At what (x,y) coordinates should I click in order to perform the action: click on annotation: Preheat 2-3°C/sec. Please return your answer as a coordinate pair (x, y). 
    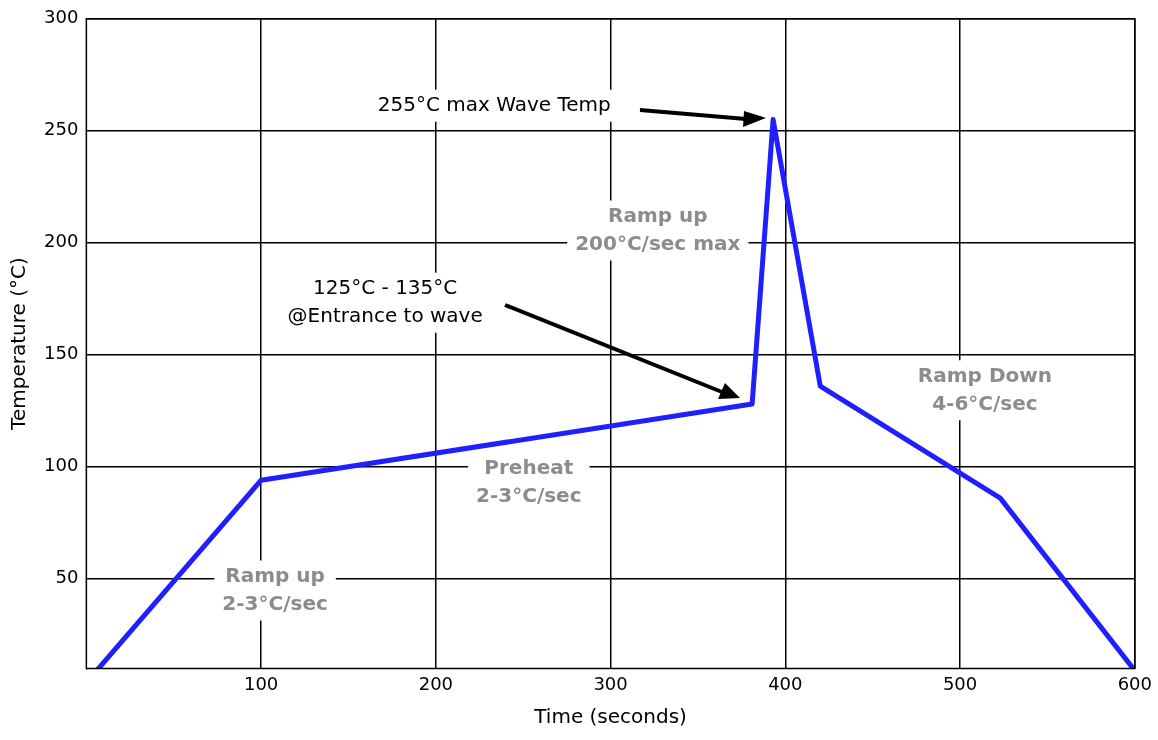
    Looking at the image, I should click on (529, 481).